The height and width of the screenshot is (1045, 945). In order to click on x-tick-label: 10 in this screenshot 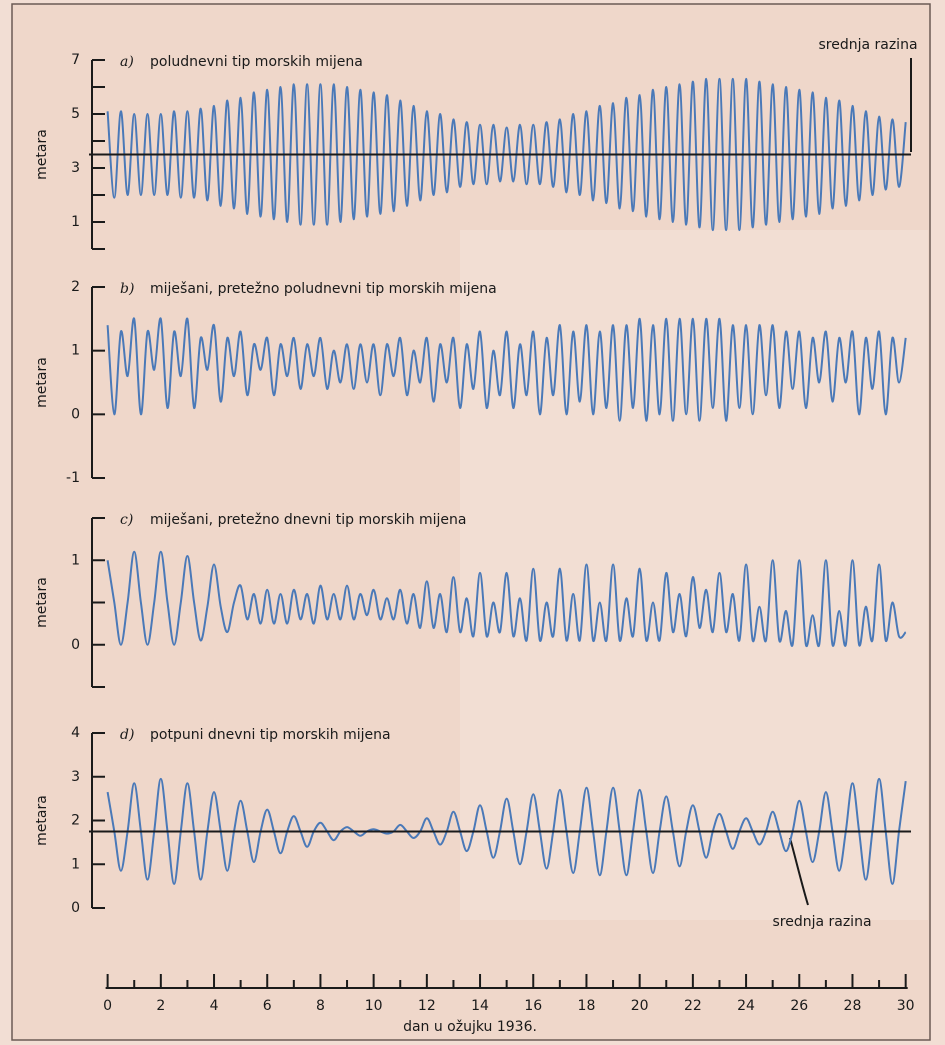, I will do `click(374, 1006)`.